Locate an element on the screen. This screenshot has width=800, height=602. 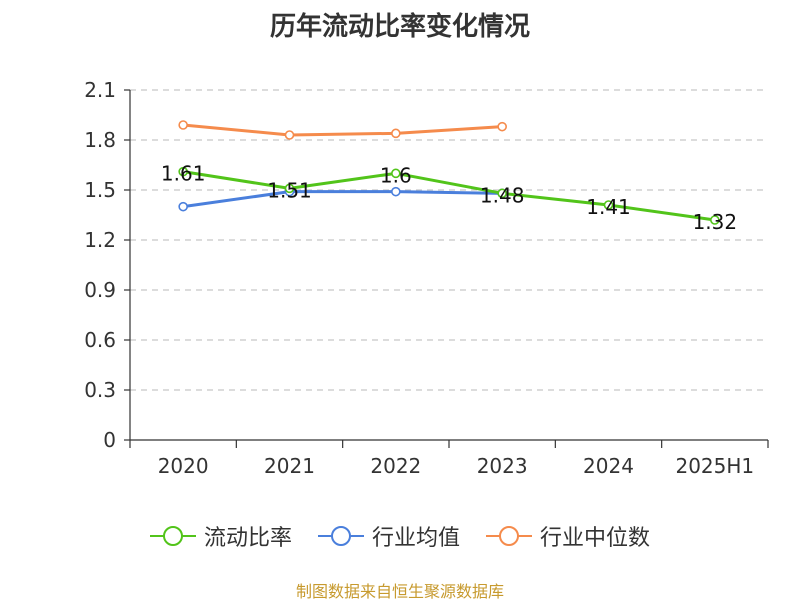
x-tick-label: 2024 is located at coordinates (608, 466).